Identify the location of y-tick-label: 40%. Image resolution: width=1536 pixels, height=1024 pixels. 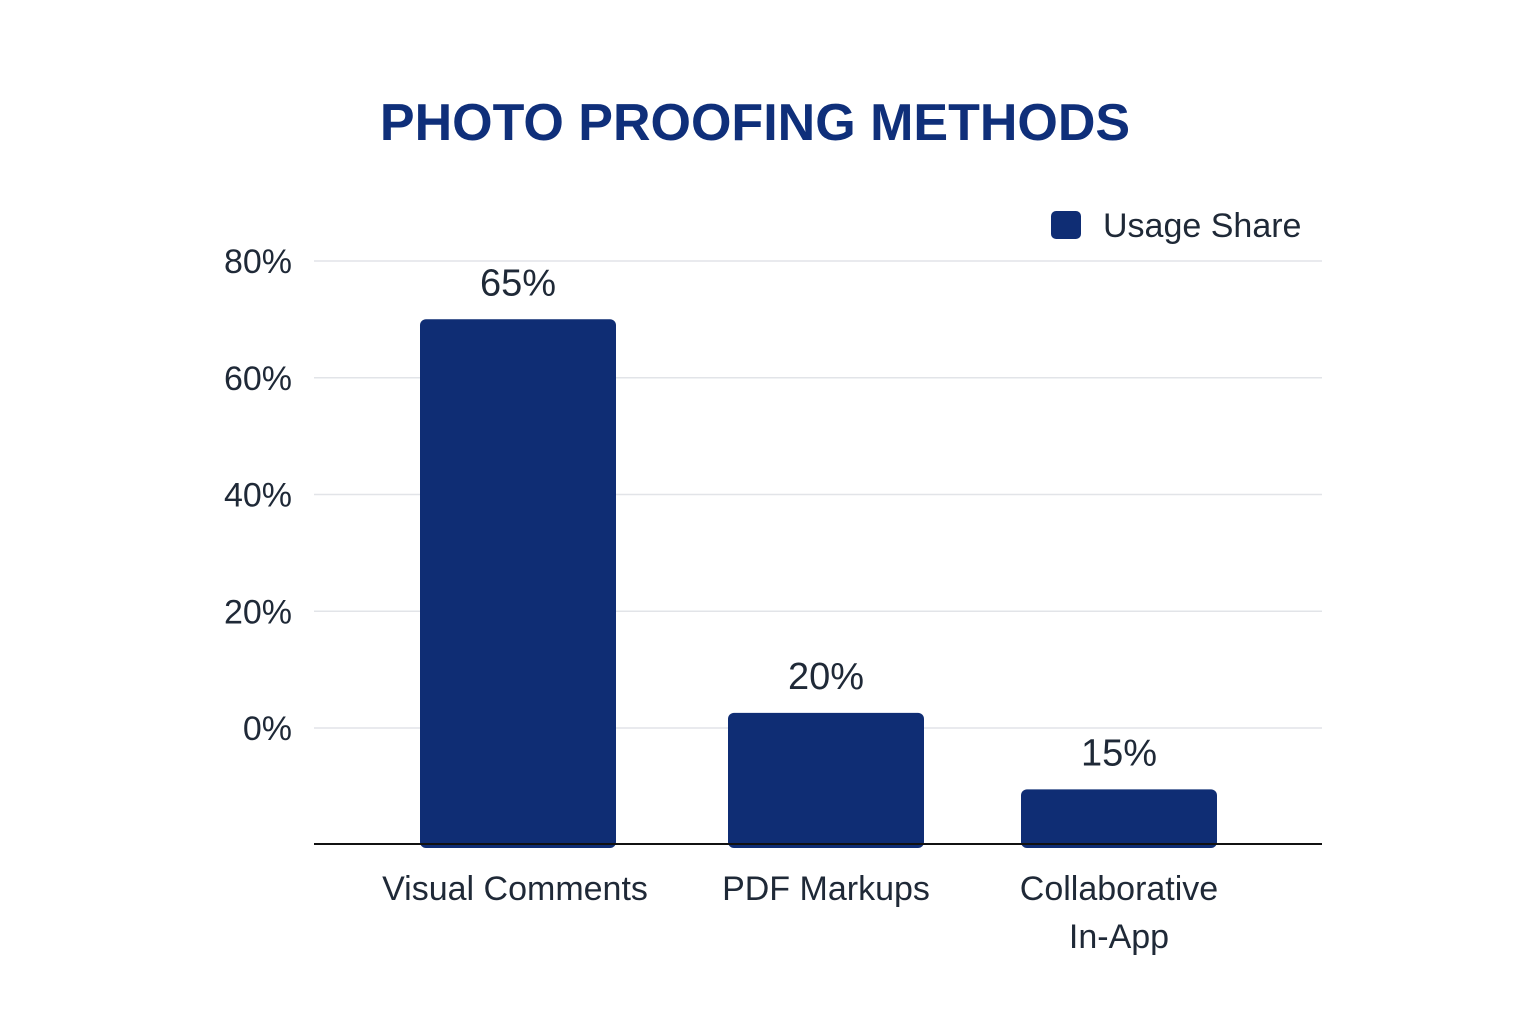
(258, 496).